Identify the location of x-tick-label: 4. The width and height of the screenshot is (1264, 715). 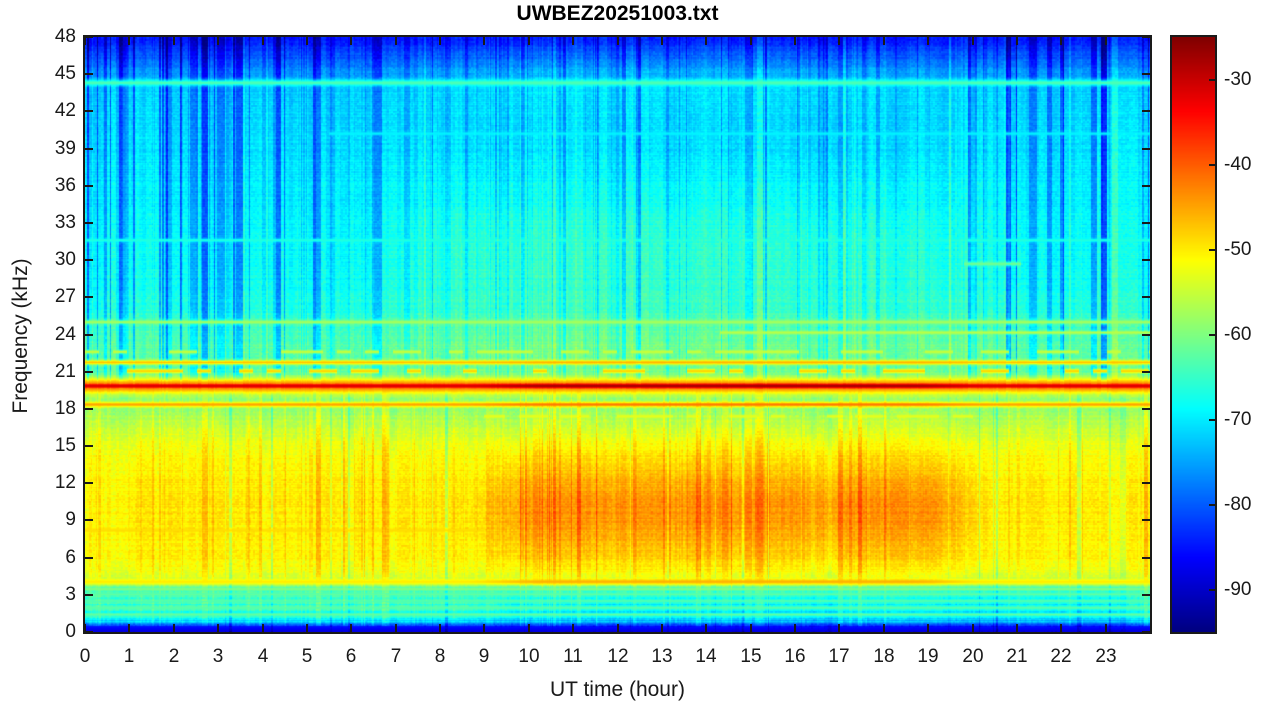
(263, 656).